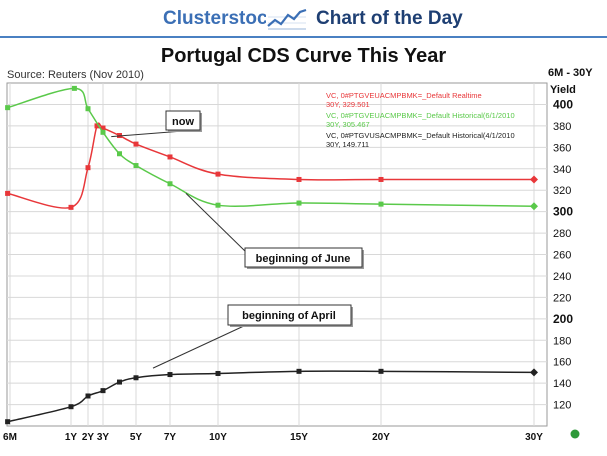 The width and height of the screenshot is (607, 456). I want to click on y-tick-label: 320, so click(562, 191).